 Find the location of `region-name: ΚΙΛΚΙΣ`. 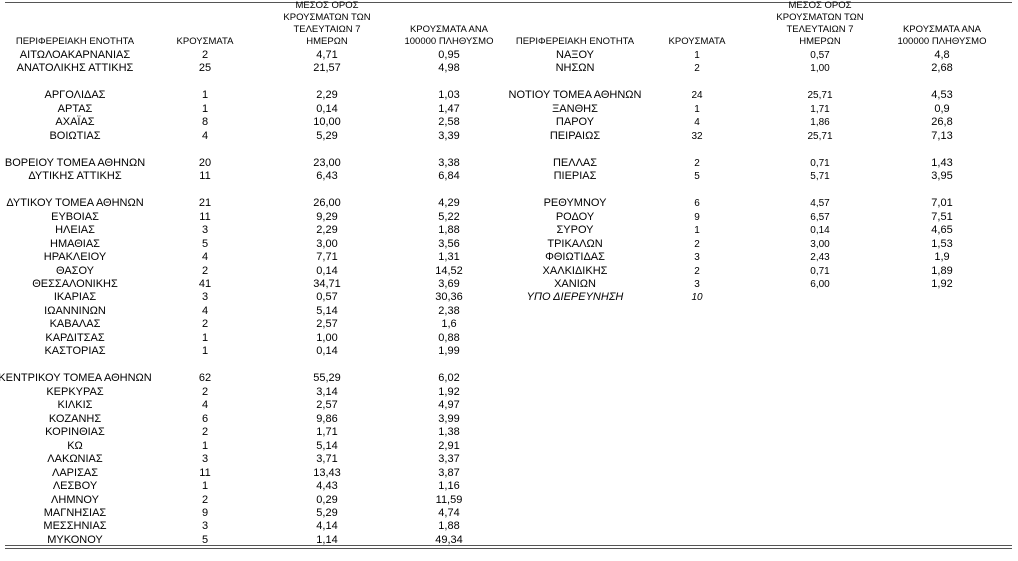

region-name: ΚΙΛΚΙΣ is located at coordinates (75, 405).